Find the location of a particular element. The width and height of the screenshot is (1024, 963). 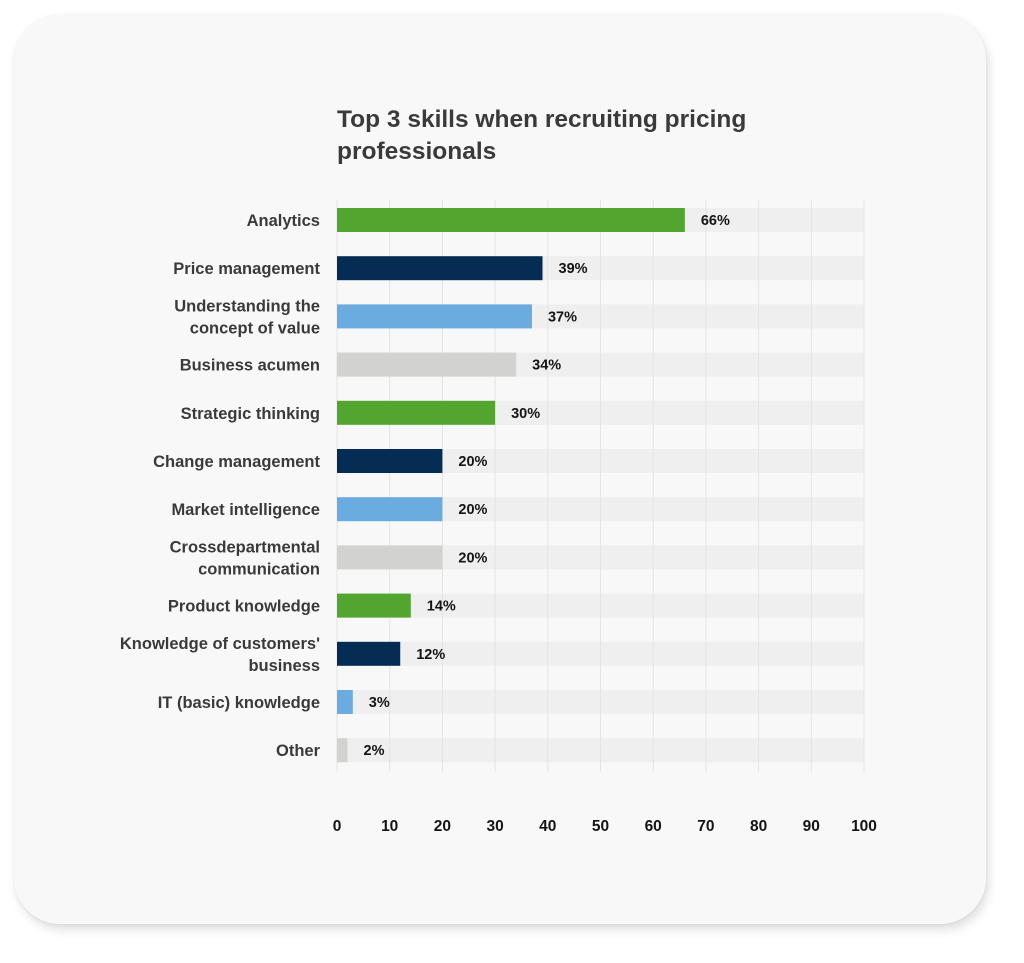

x-tick-label: 70 is located at coordinates (705, 826).